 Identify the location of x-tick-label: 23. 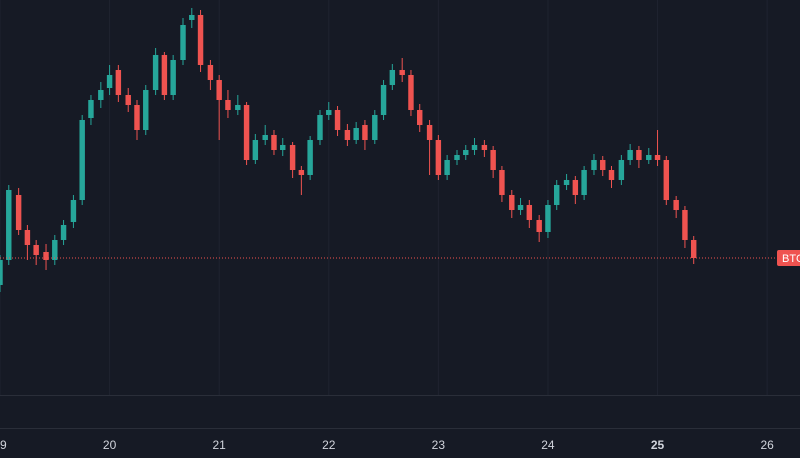
(439, 445).